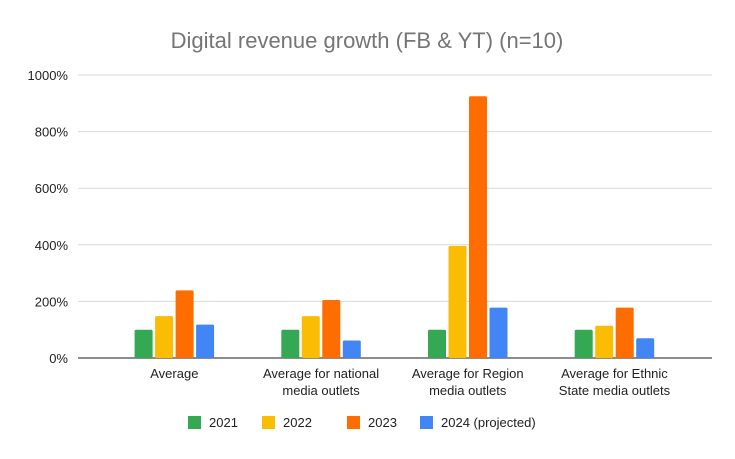  What do you see at coordinates (52, 245) in the screenshot?
I see `y-tick-label: 400%` at bounding box center [52, 245].